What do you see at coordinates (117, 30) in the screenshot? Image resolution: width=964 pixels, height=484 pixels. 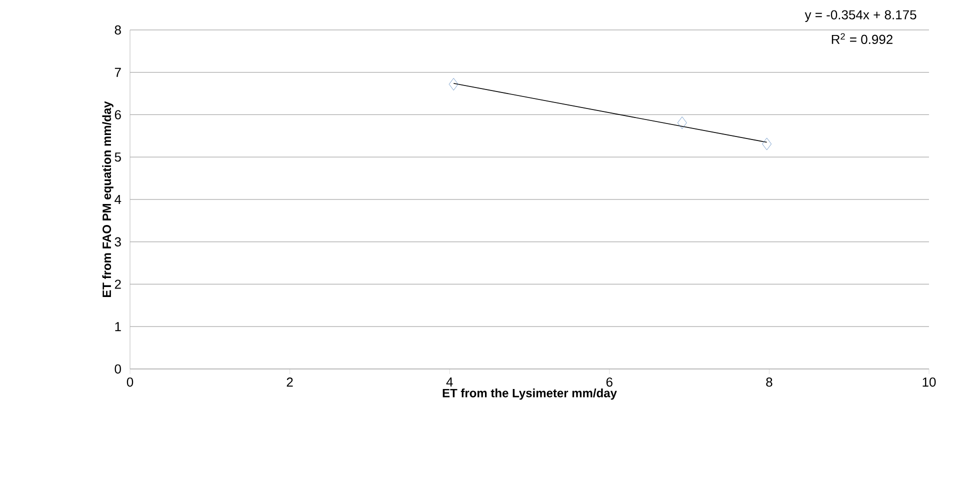 I see `y-tick-label: 8` at bounding box center [117, 30].